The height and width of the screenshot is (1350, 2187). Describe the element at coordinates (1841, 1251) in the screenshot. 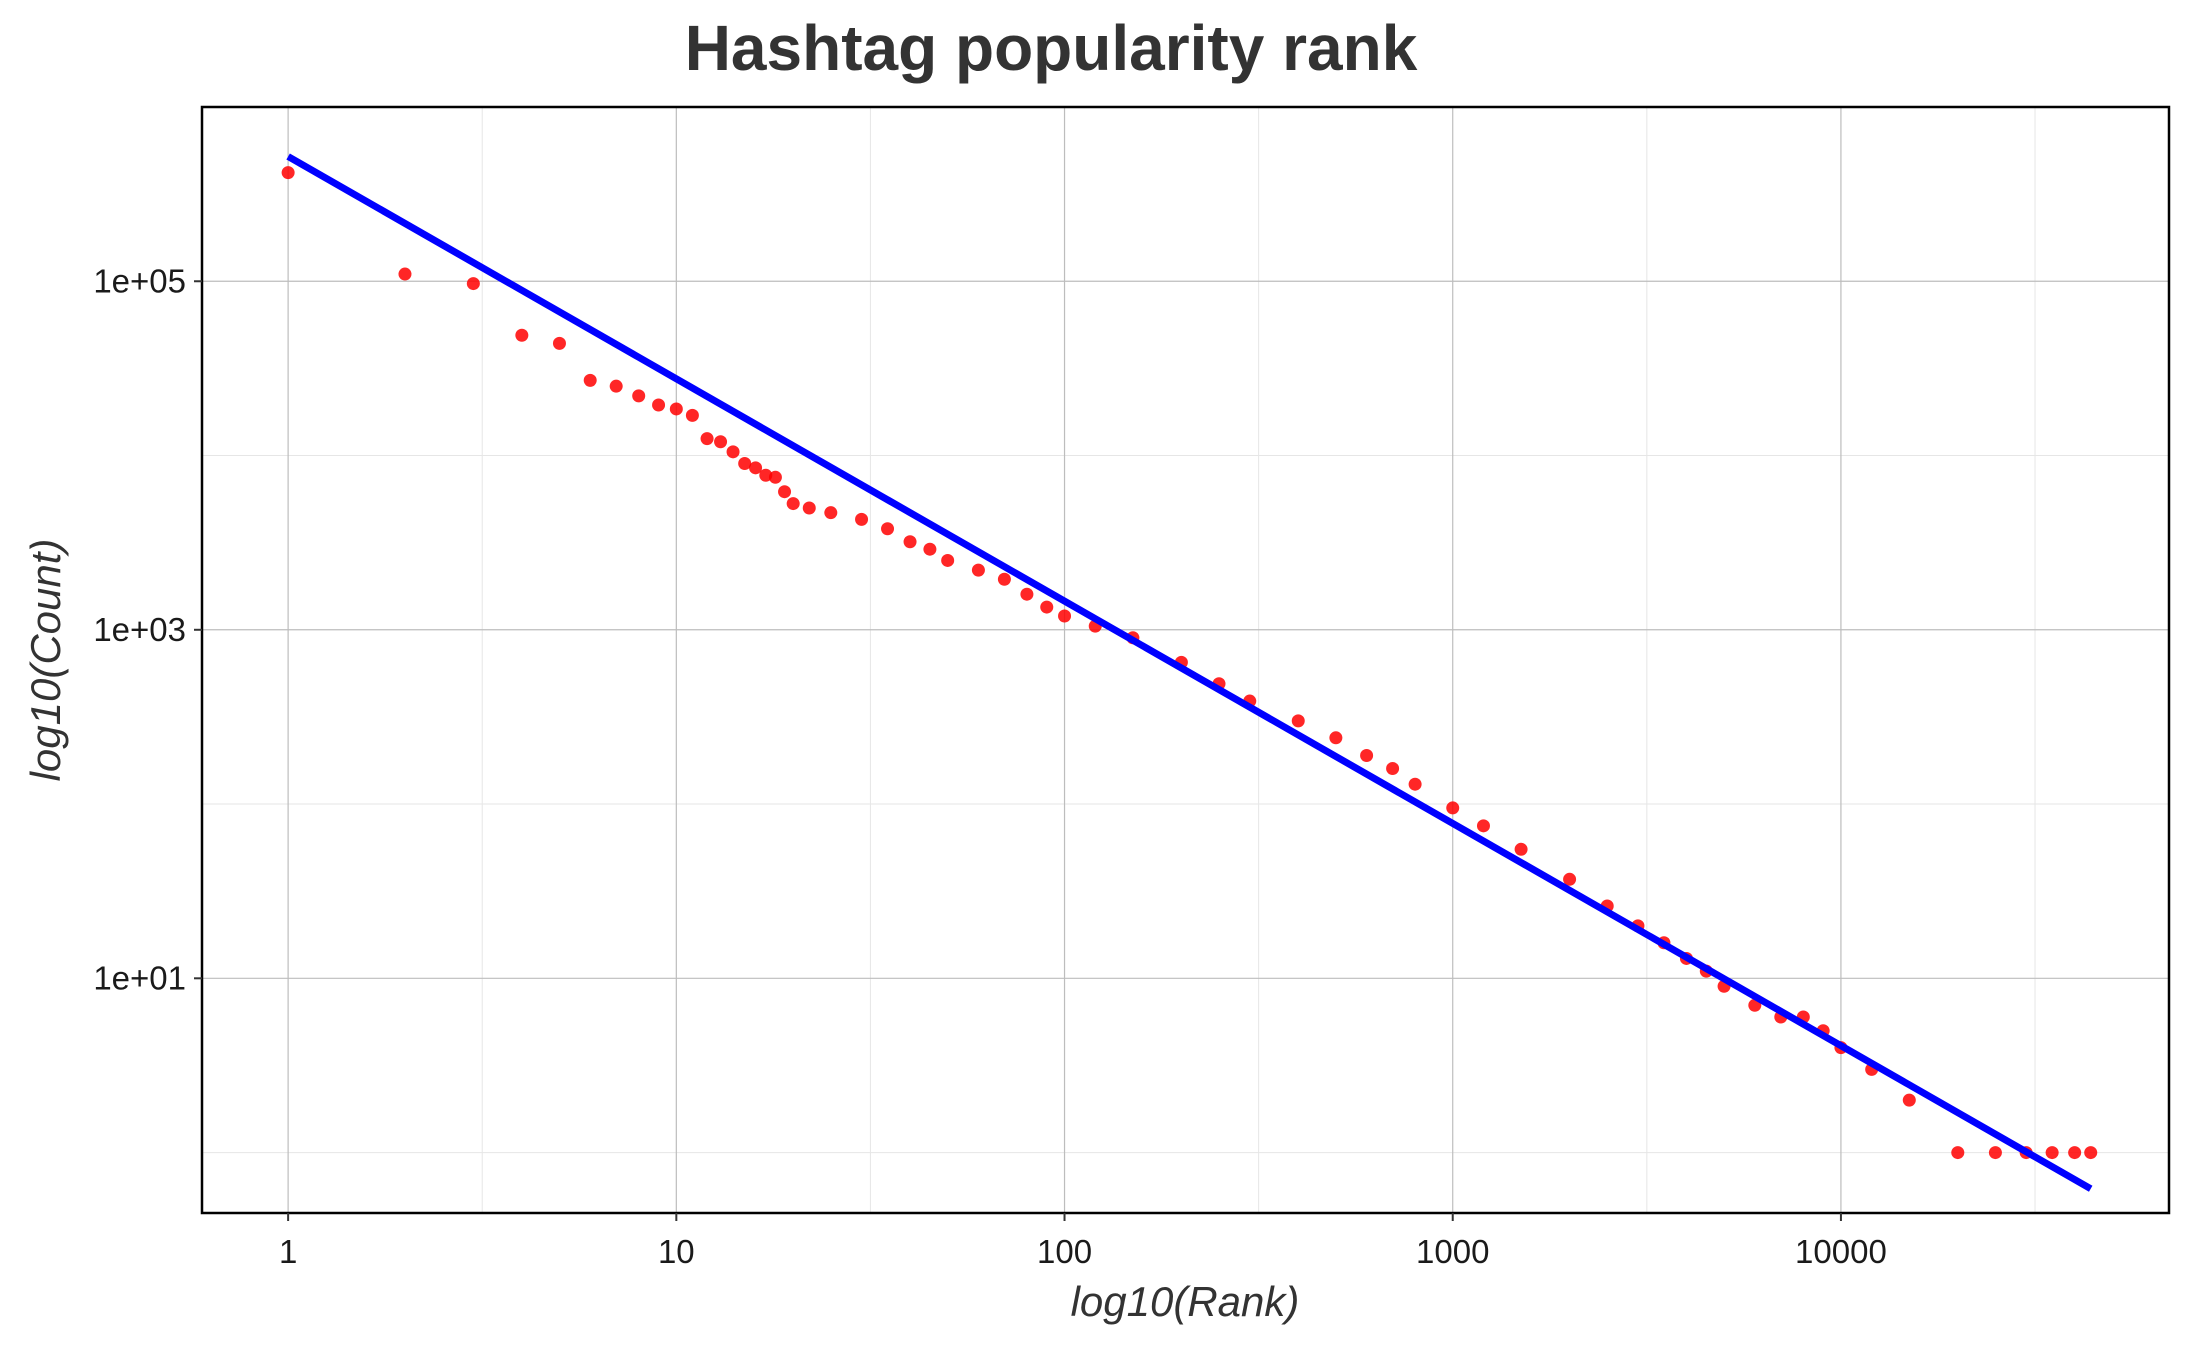

I see `x-tick-label: 10000` at that location.